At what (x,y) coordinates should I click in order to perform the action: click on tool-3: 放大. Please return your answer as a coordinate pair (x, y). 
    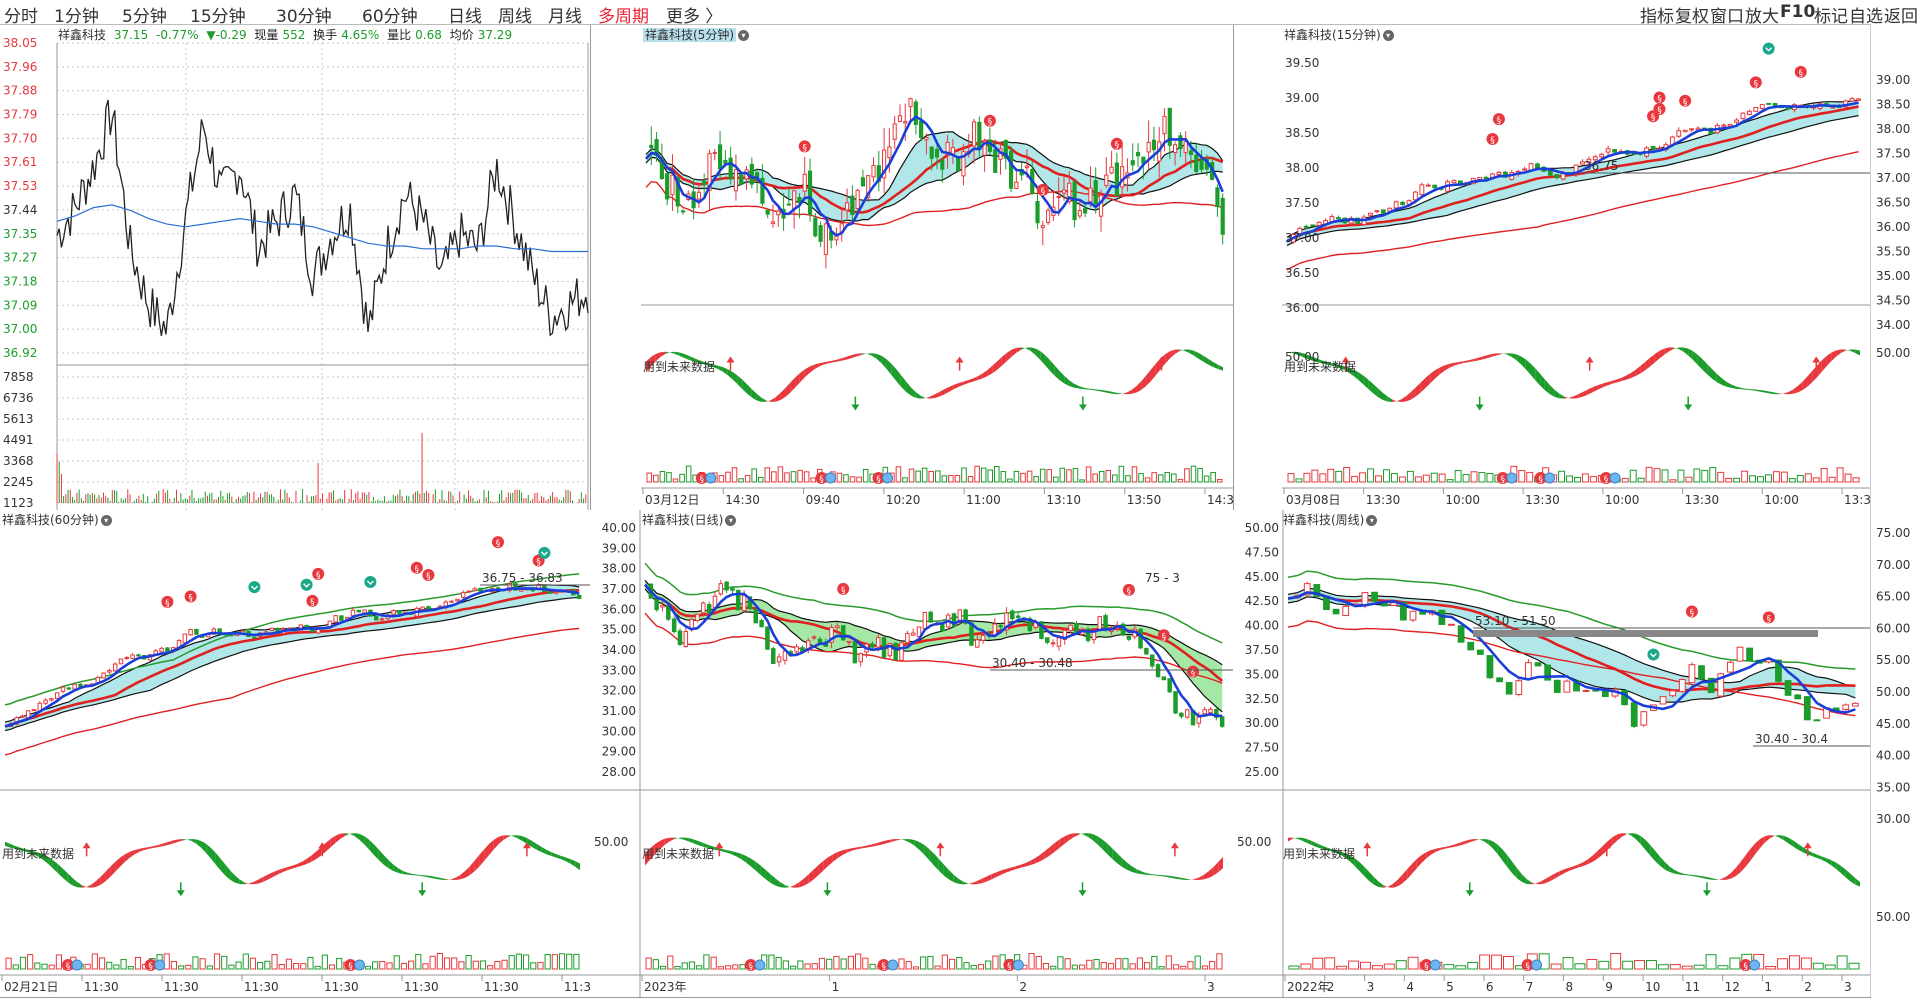
    Looking at the image, I should click on (1762, 17).